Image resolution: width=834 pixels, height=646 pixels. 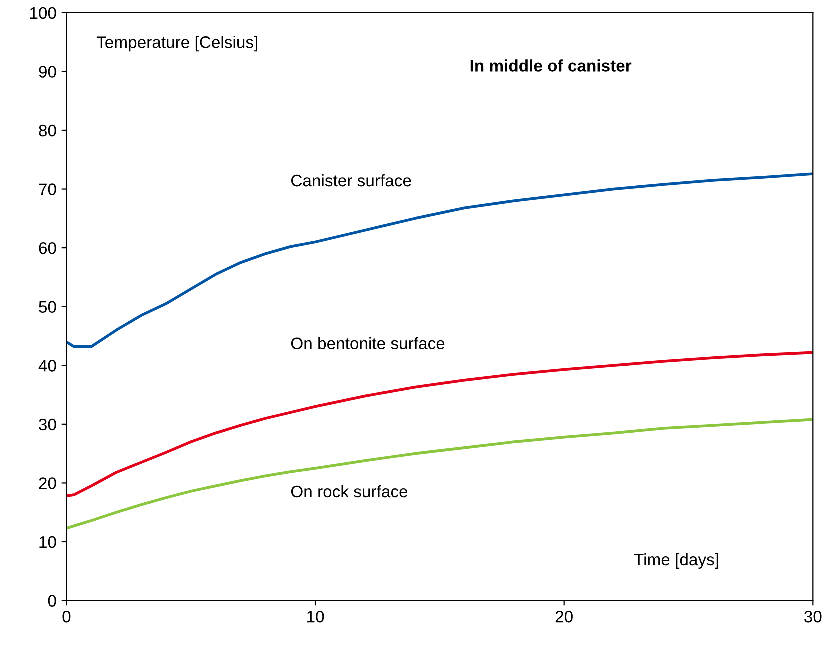 What do you see at coordinates (47, 130) in the screenshot?
I see `y-tick-label: 80` at bounding box center [47, 130].